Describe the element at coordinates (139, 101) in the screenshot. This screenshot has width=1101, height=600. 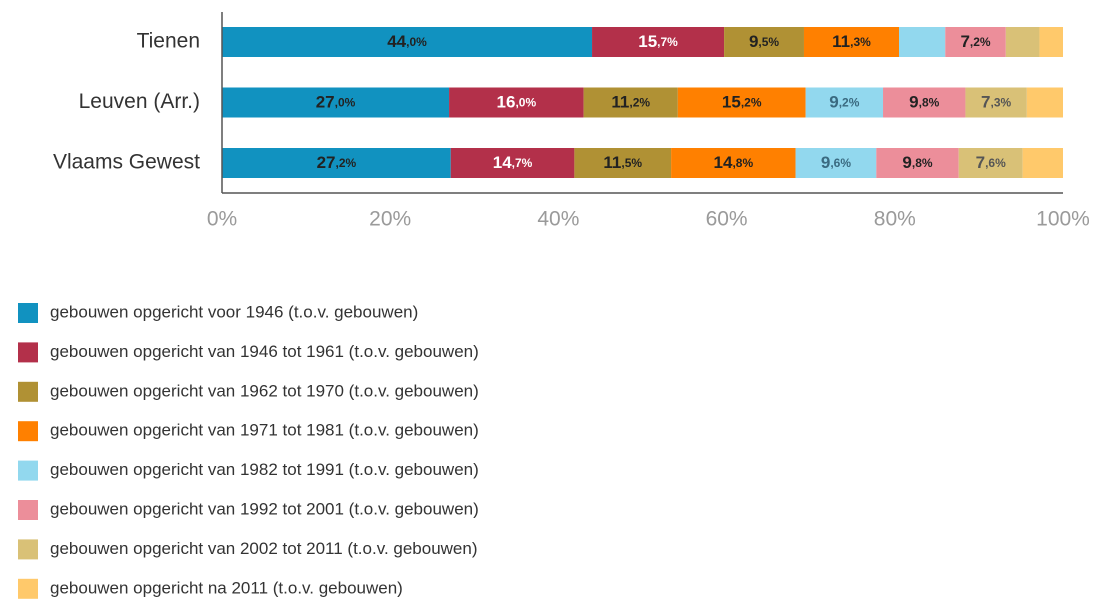
I see `category-label: Leuven (Arr.)` at that location.